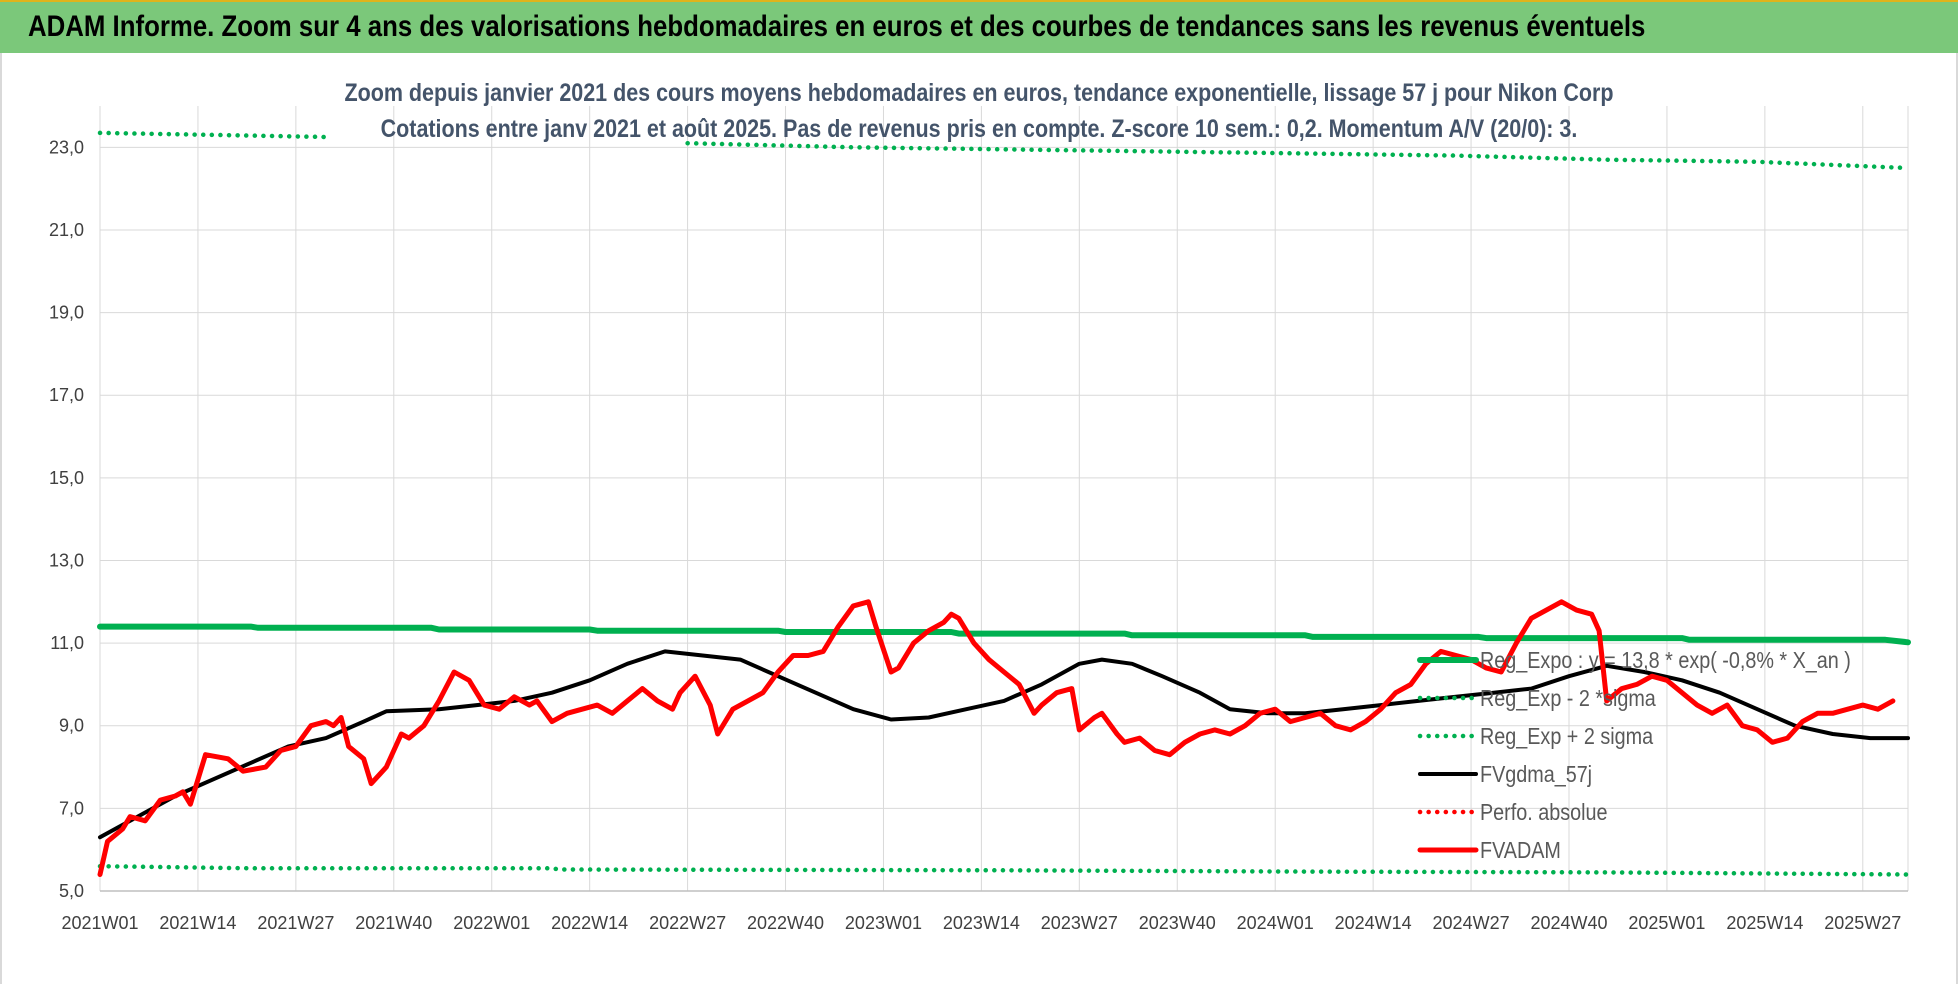  What do you see at coordinates (71, 891) in the screenshot?
I see `y-tick-label: 5,0` at bounding box center [71, 891].